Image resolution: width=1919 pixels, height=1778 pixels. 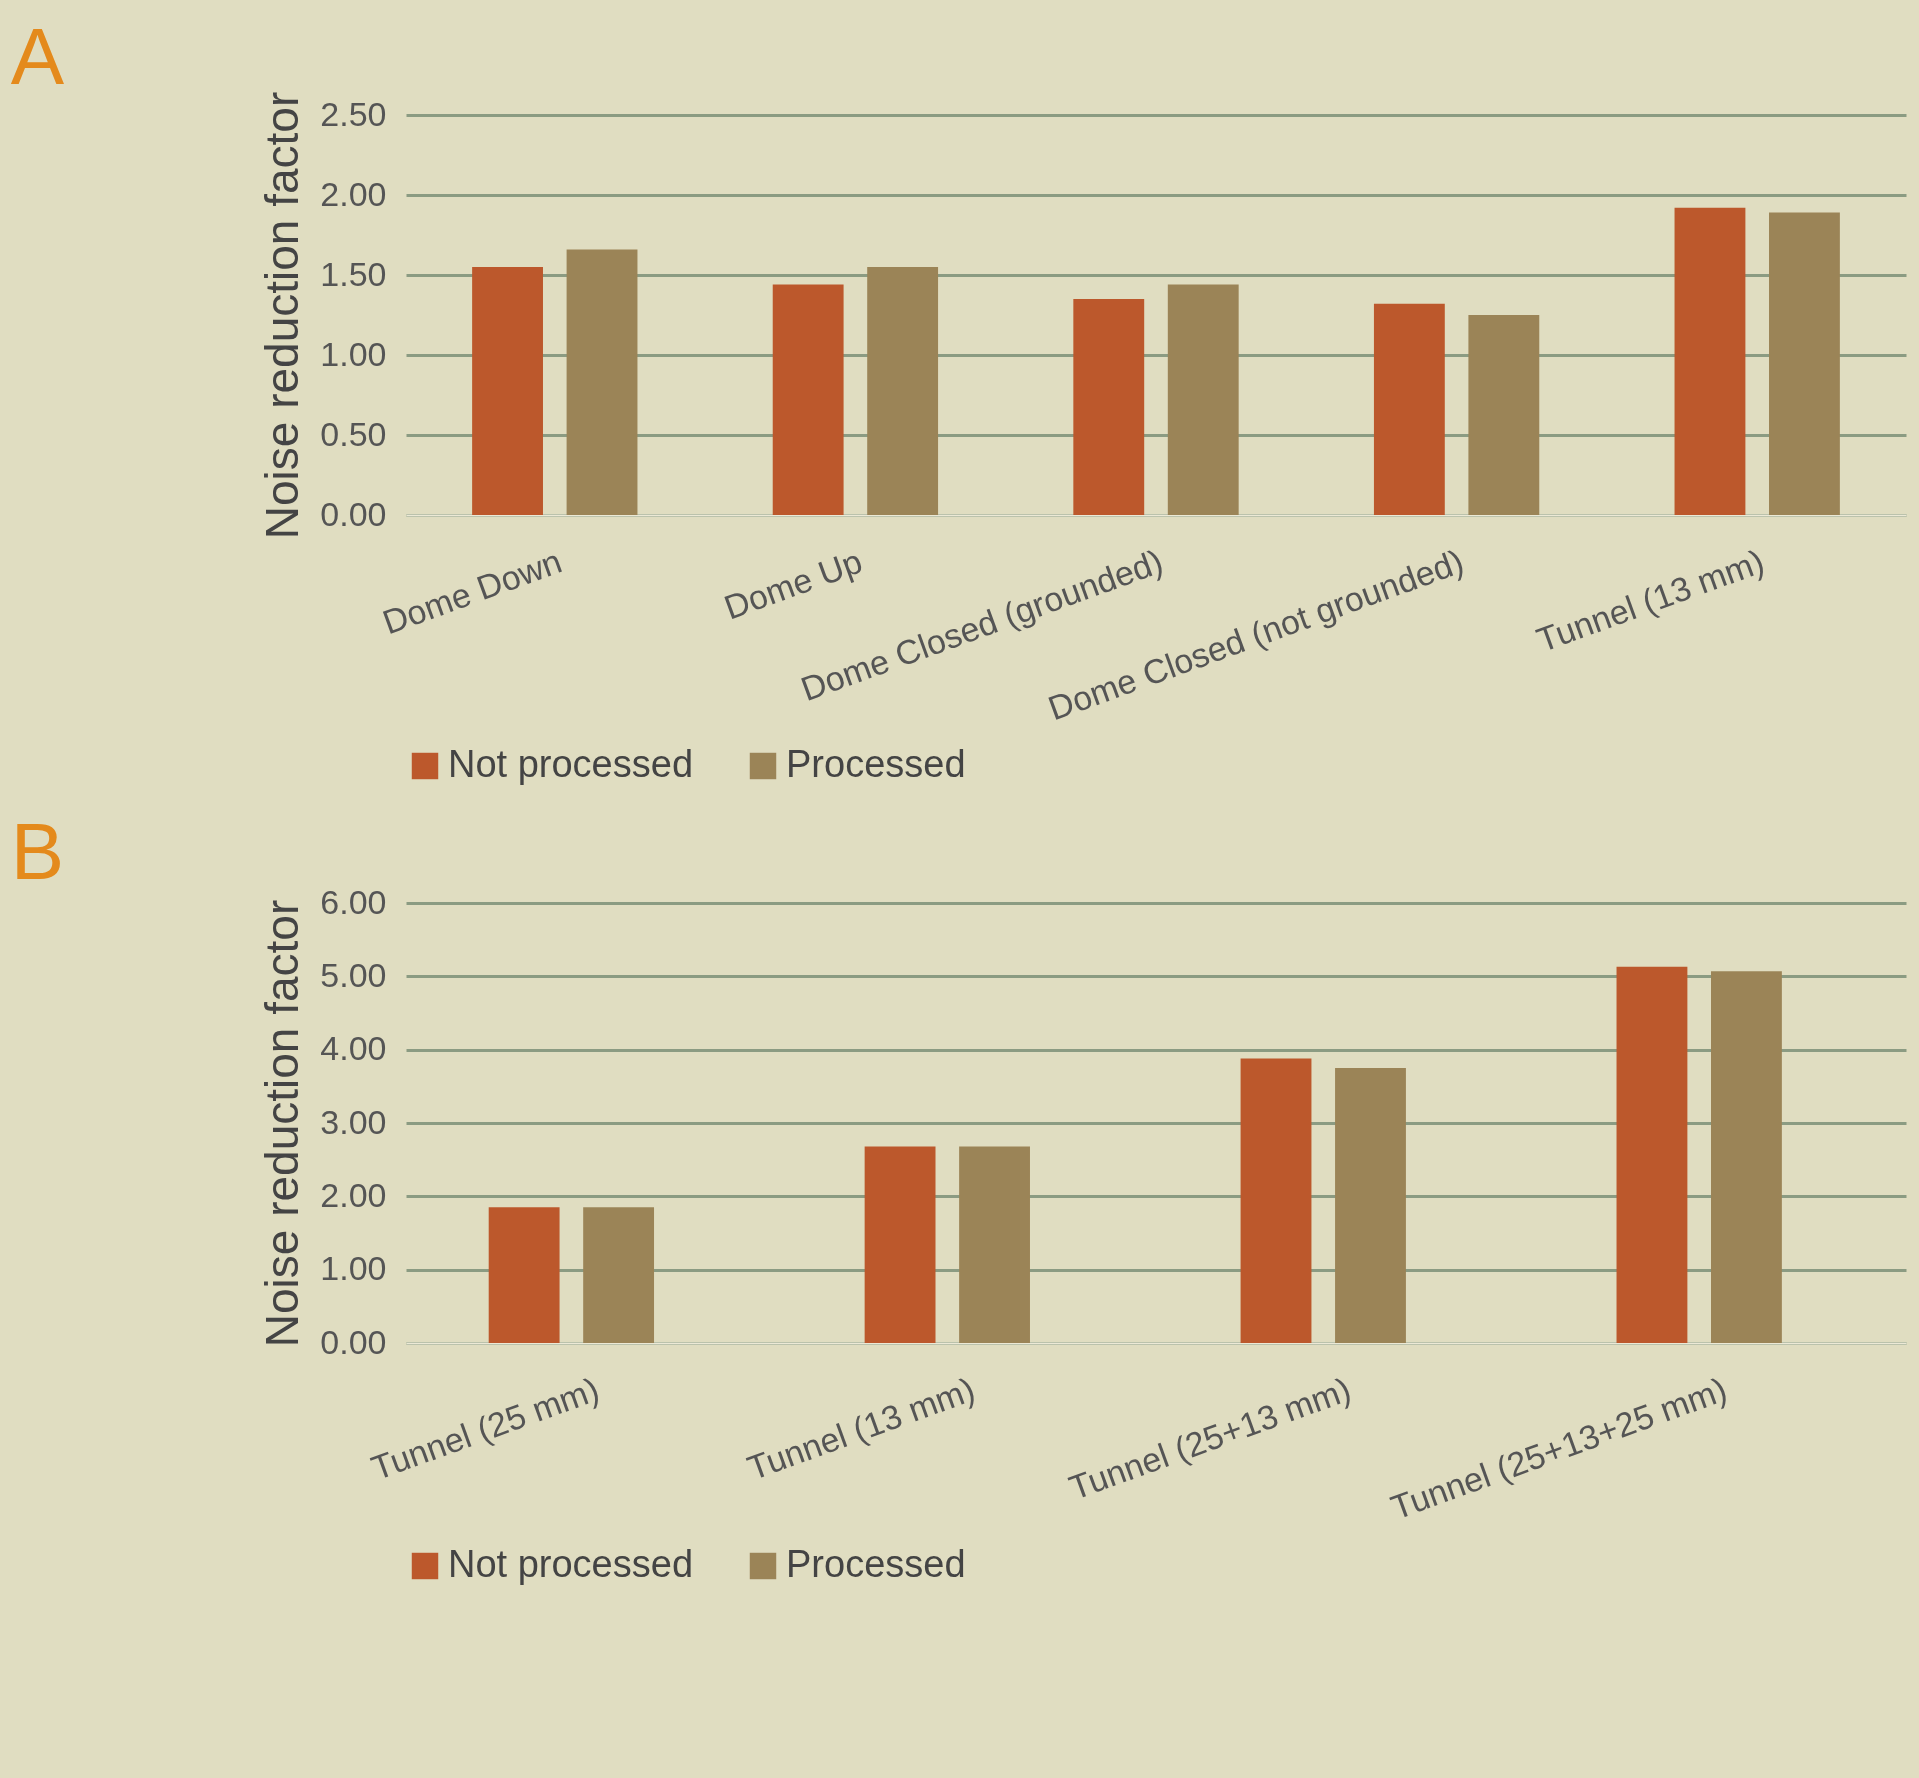 I want to click on y-tick-label: 1.50, so click(x=353, y=273).